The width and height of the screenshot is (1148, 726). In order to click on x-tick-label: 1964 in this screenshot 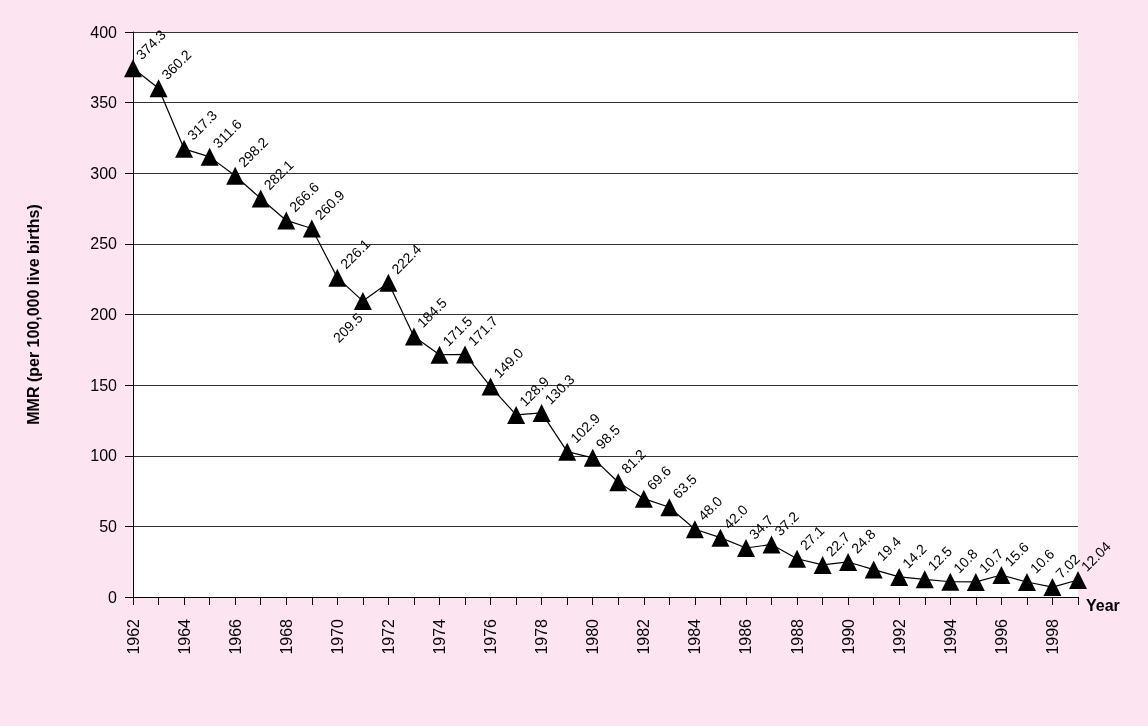, I will do `click(184, 636)`.